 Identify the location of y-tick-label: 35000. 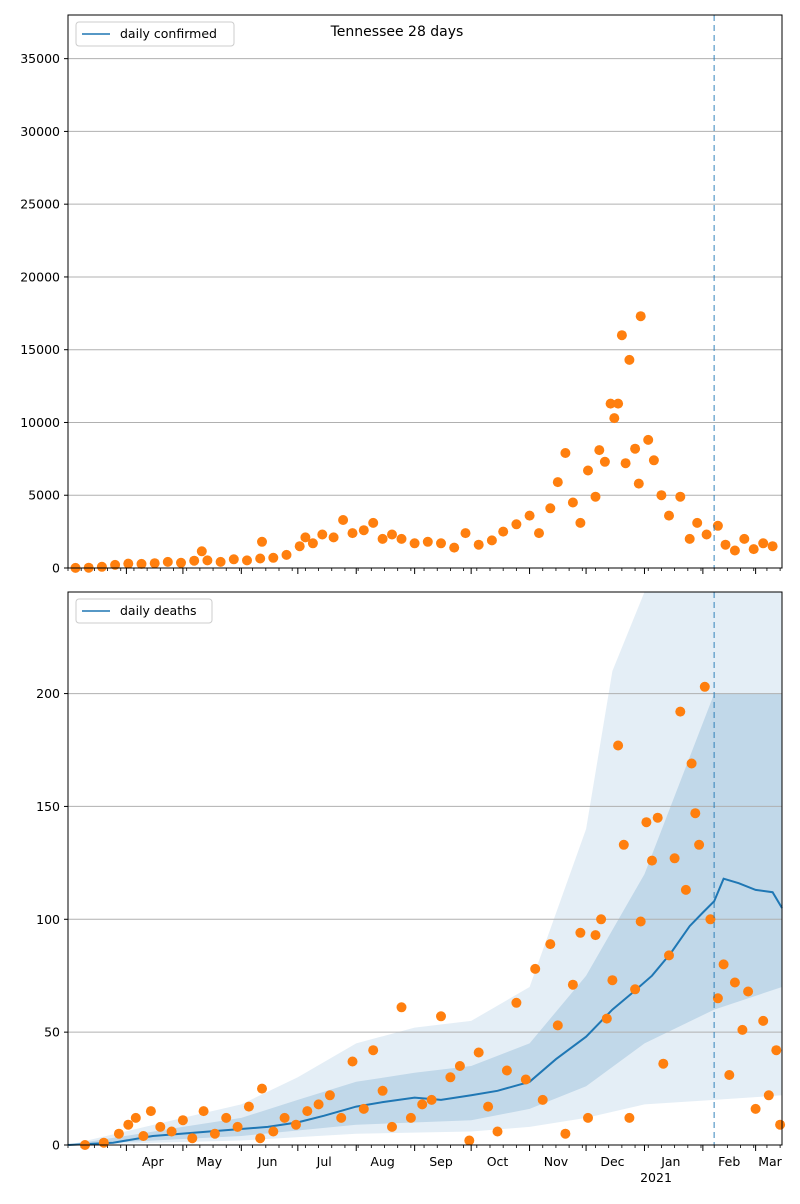
(40, 58).